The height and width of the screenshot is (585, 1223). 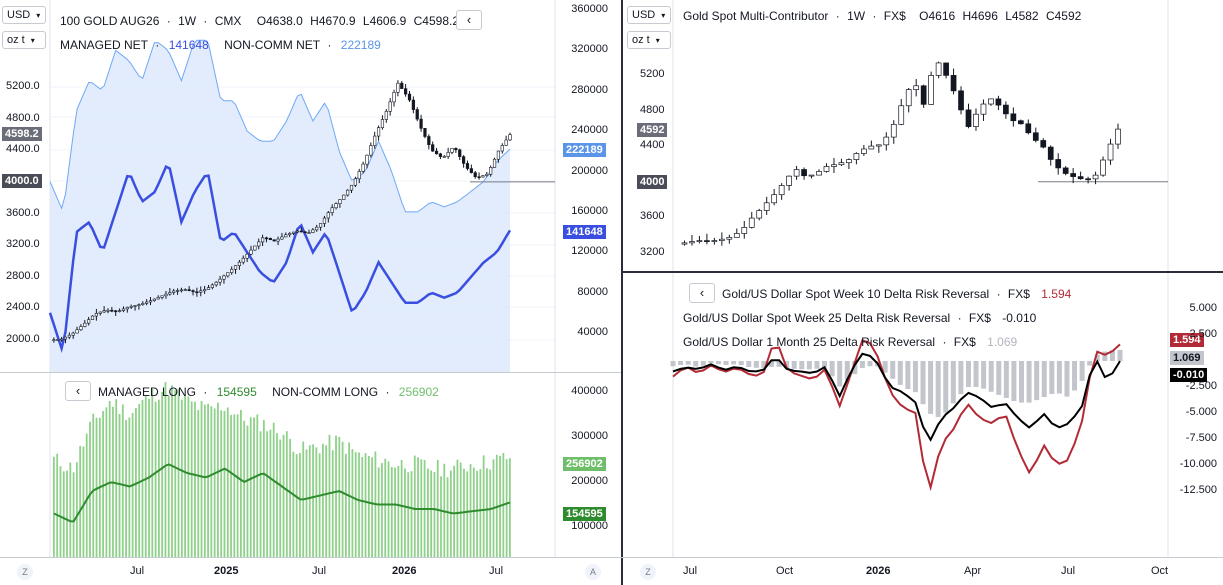 What do you see at coordinates (923, 571) in the screenshot?
I see `right-time-axis: Jul Oct 2026 Apr Jul Oct` at bounding box center [923, 571].